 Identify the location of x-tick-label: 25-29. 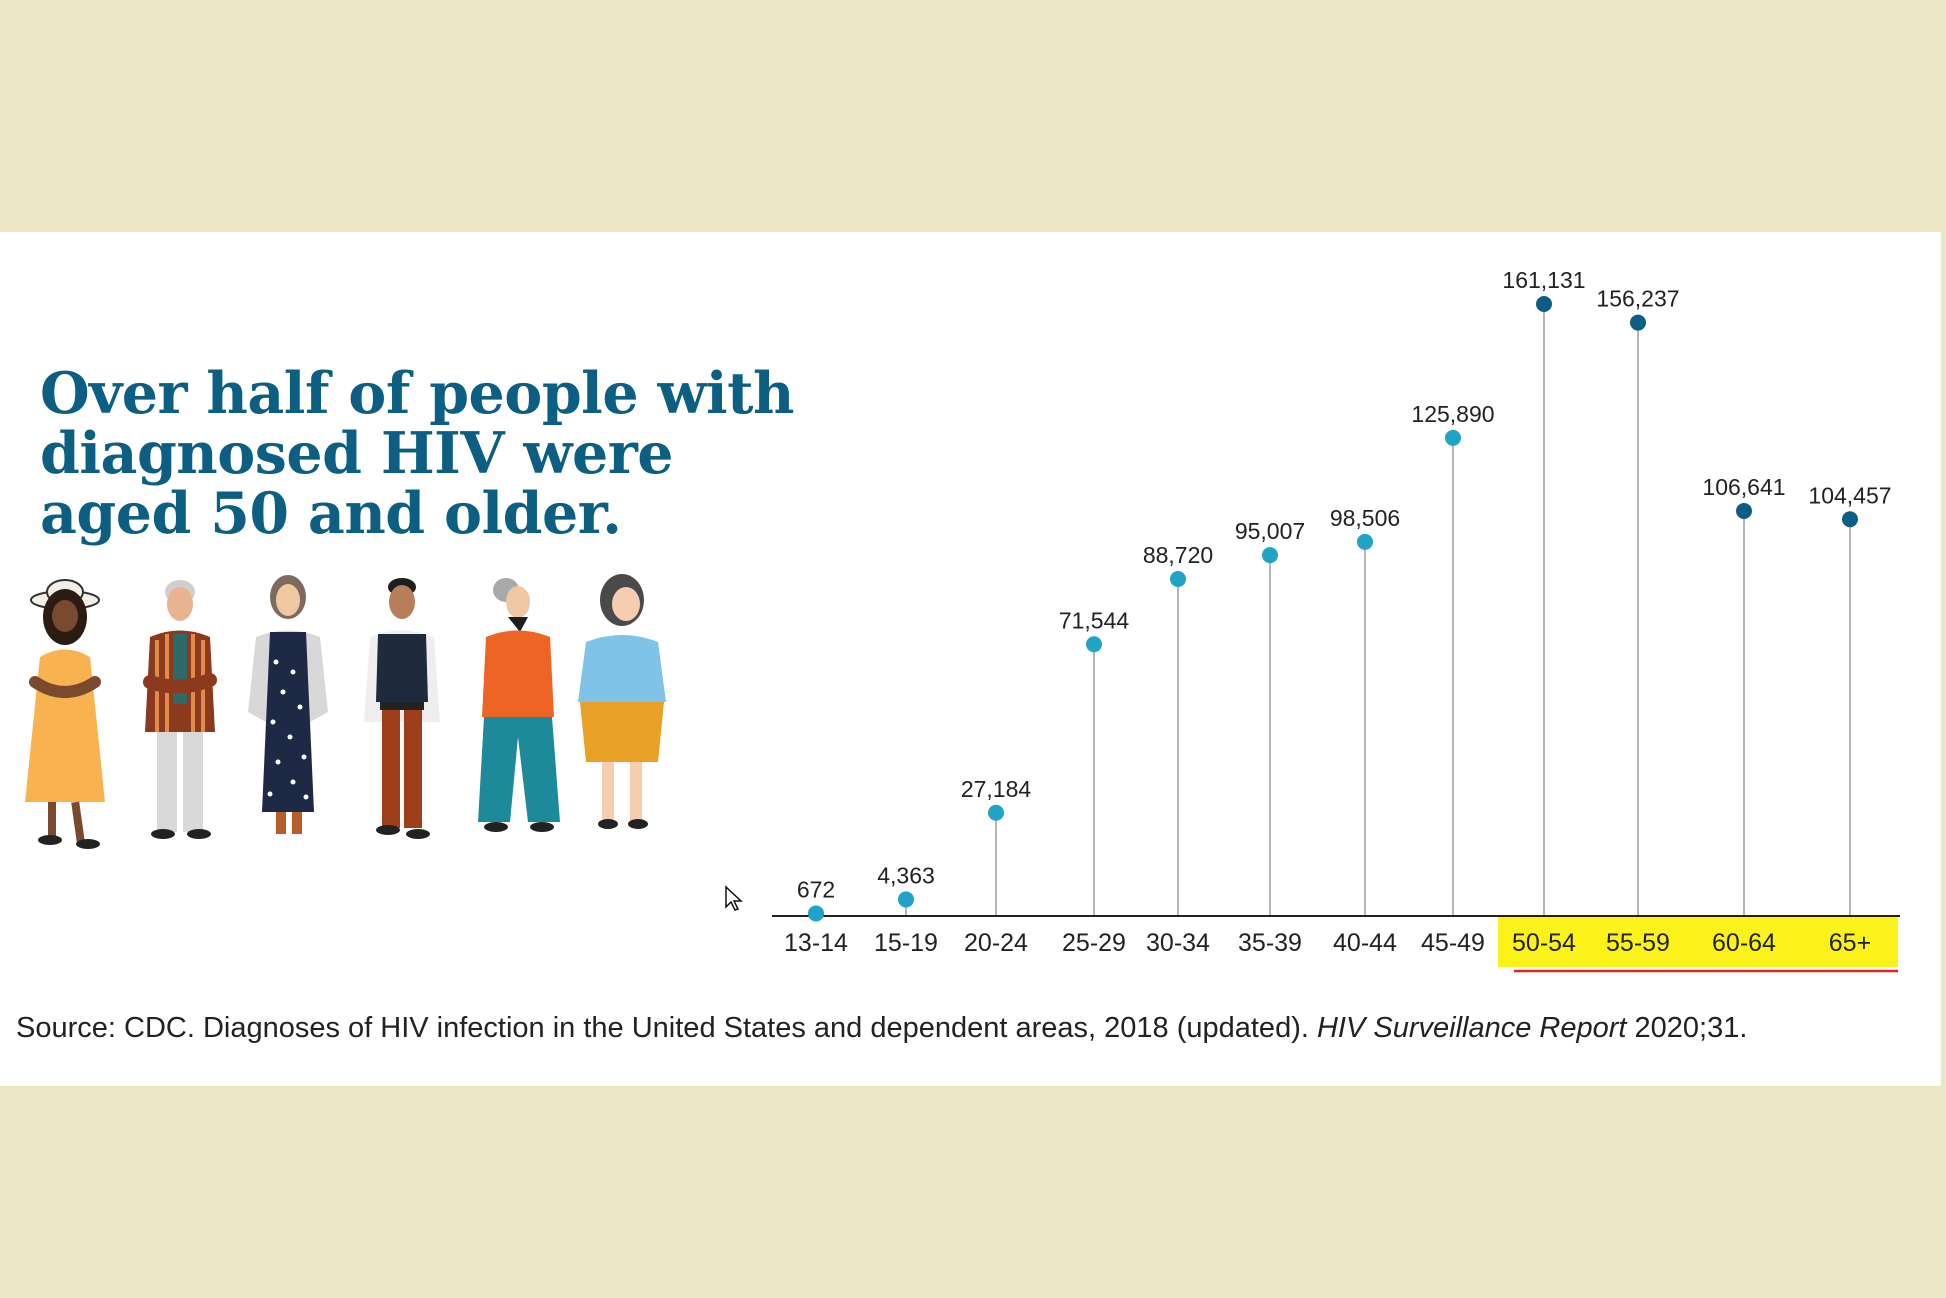
(1094, 943).